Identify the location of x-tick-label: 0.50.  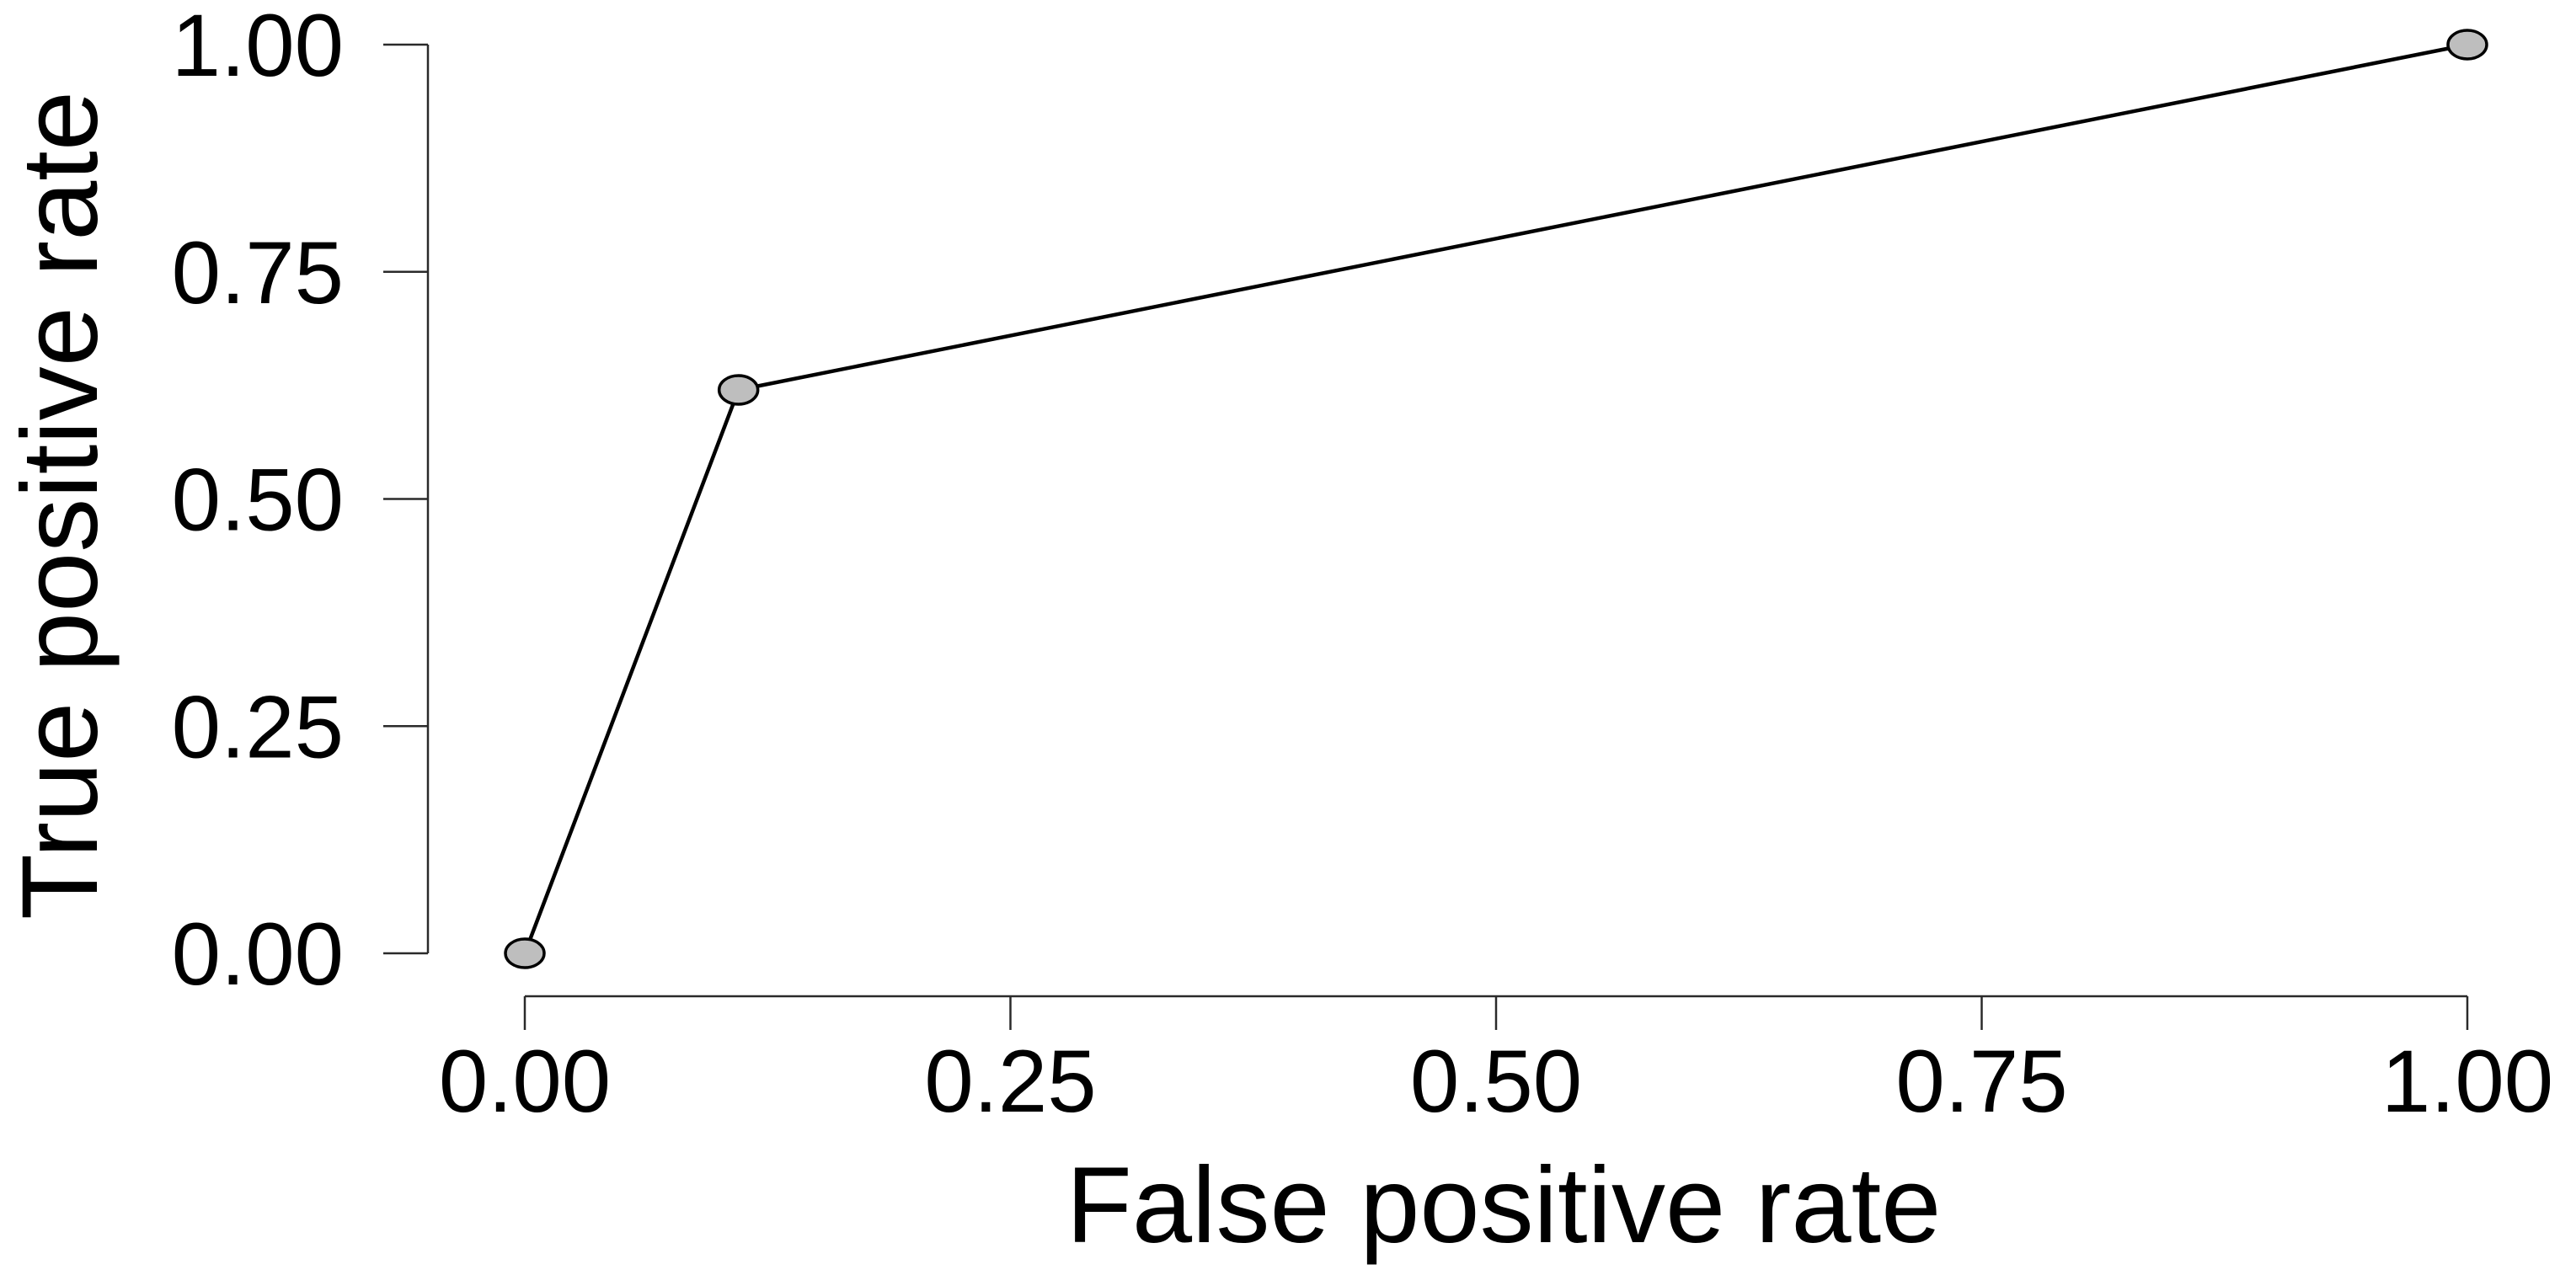
(1496, 1081).